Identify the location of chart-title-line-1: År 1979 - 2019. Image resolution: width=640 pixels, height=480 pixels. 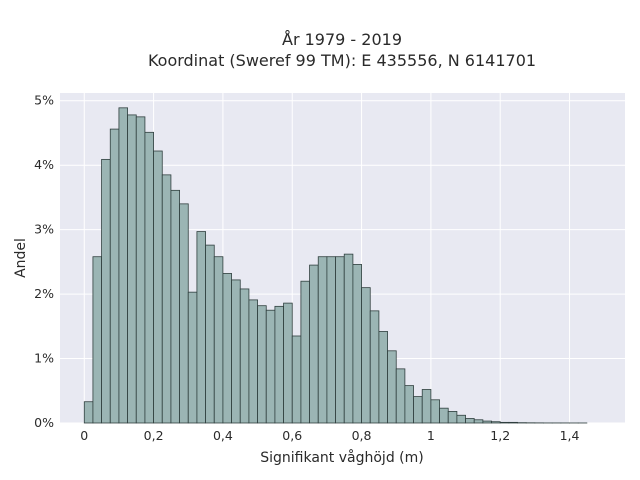
(342, 39).